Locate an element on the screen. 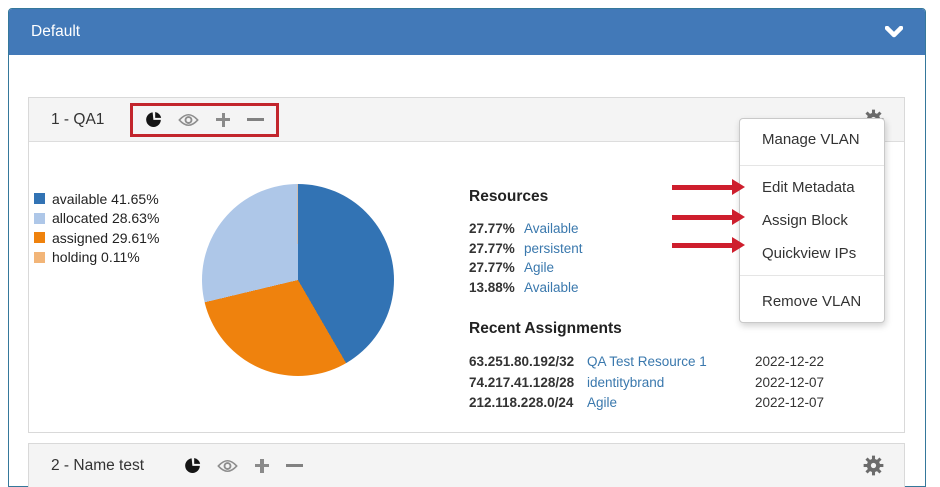  legend-item-assigned: assigned 29.61% is located at coordinates (96, 238).